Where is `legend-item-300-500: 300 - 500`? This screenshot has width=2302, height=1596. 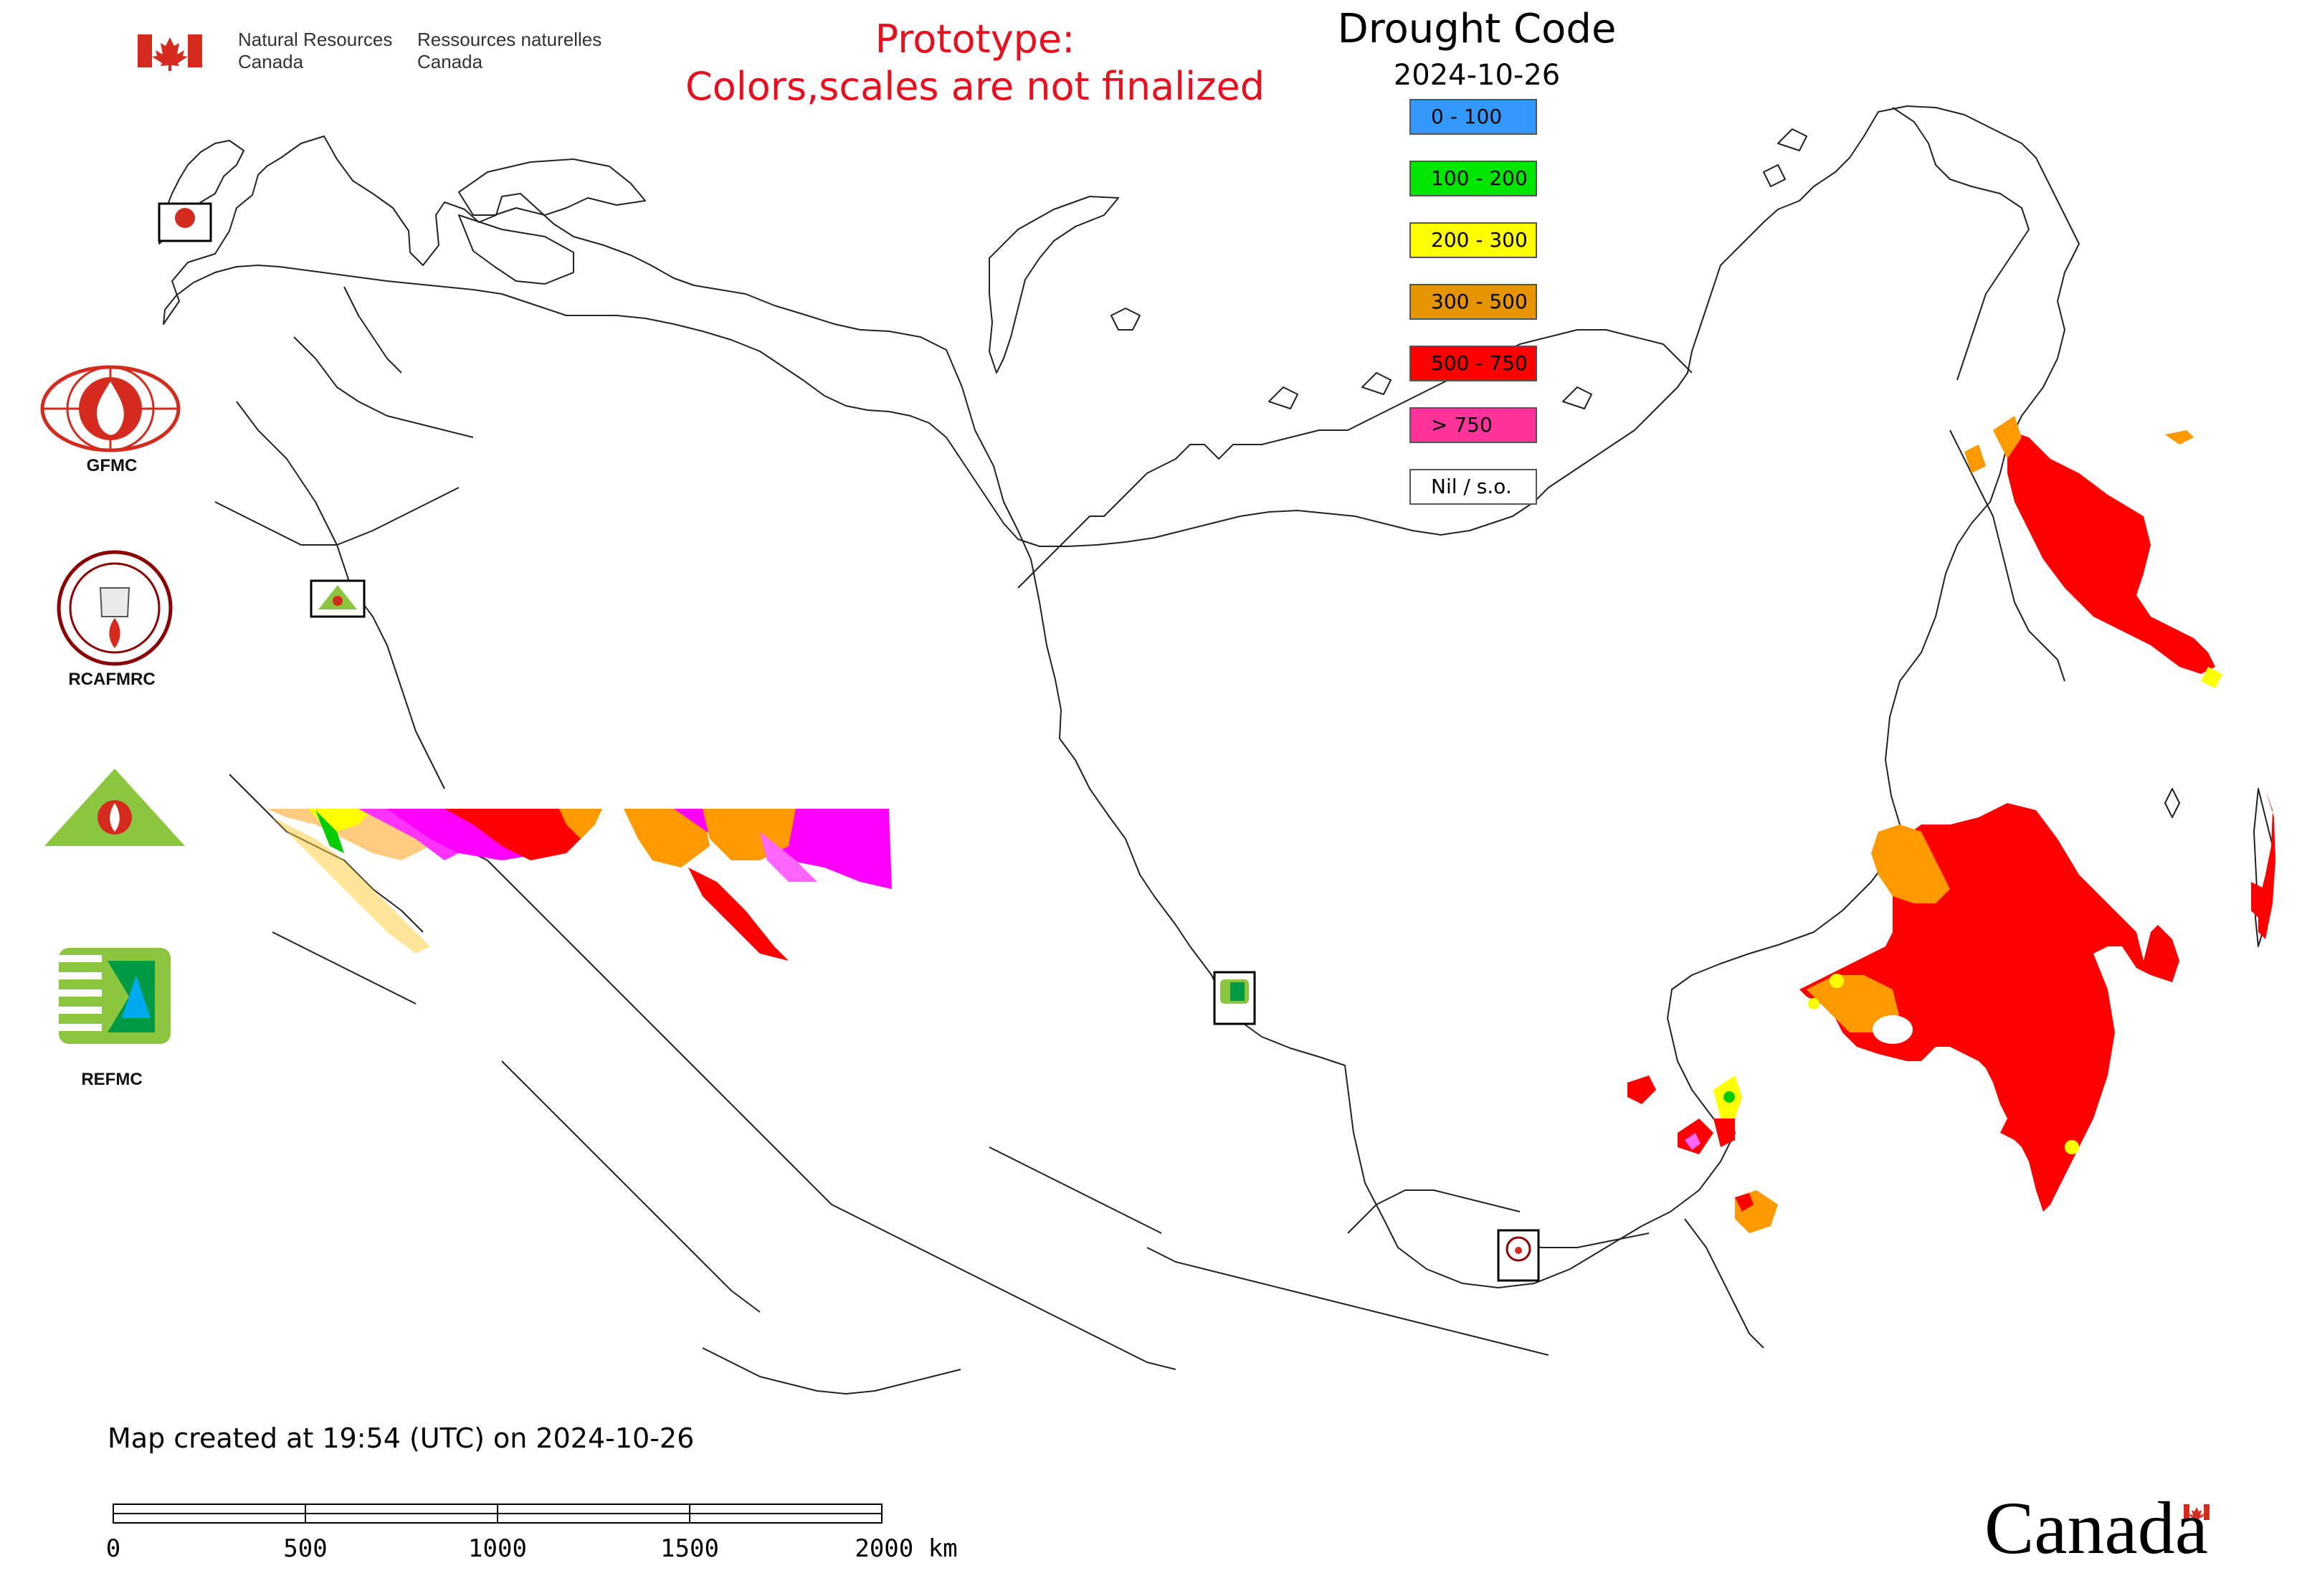 legend-item-300-500: 300 - 500 is located at coordinates (1473, 302).